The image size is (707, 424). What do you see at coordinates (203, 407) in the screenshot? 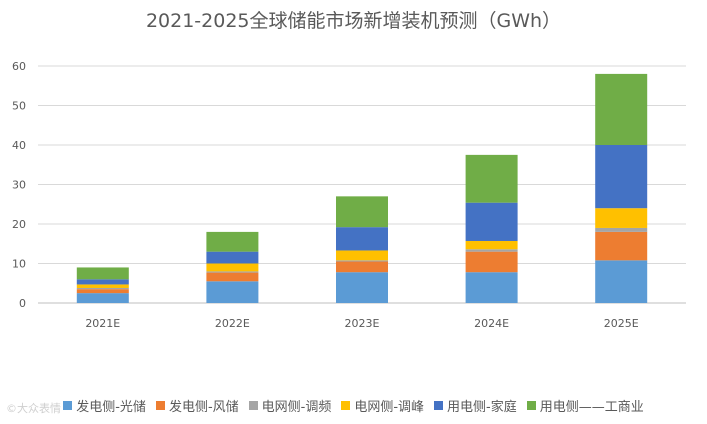
I see `legend-label: 发电侧-风储` at bounding box center [203, 407].